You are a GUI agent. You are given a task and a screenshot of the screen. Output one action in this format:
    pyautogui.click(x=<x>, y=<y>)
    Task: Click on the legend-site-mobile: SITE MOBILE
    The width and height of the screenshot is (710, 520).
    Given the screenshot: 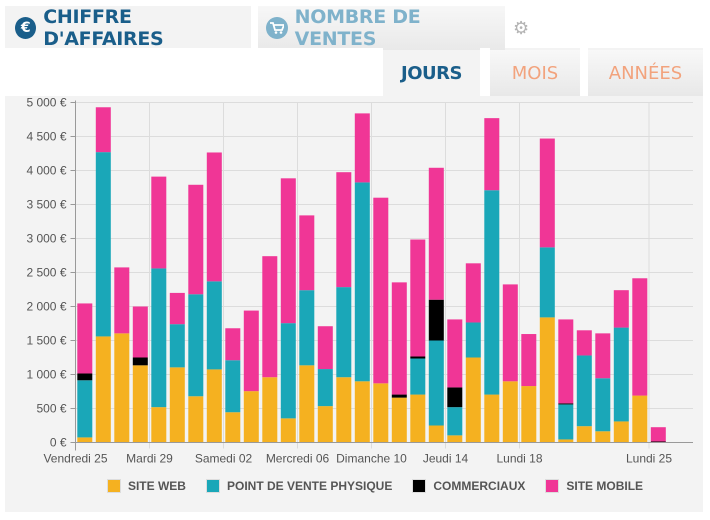 What is the action you would take?
    pyautogui.click(x=589, y=486)
    